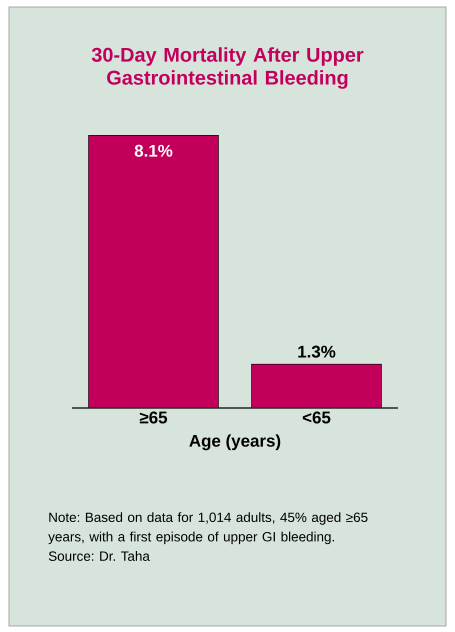 The image size is (455, 632). I want to click on x-axis-title: Age (years), so click(234, 442).